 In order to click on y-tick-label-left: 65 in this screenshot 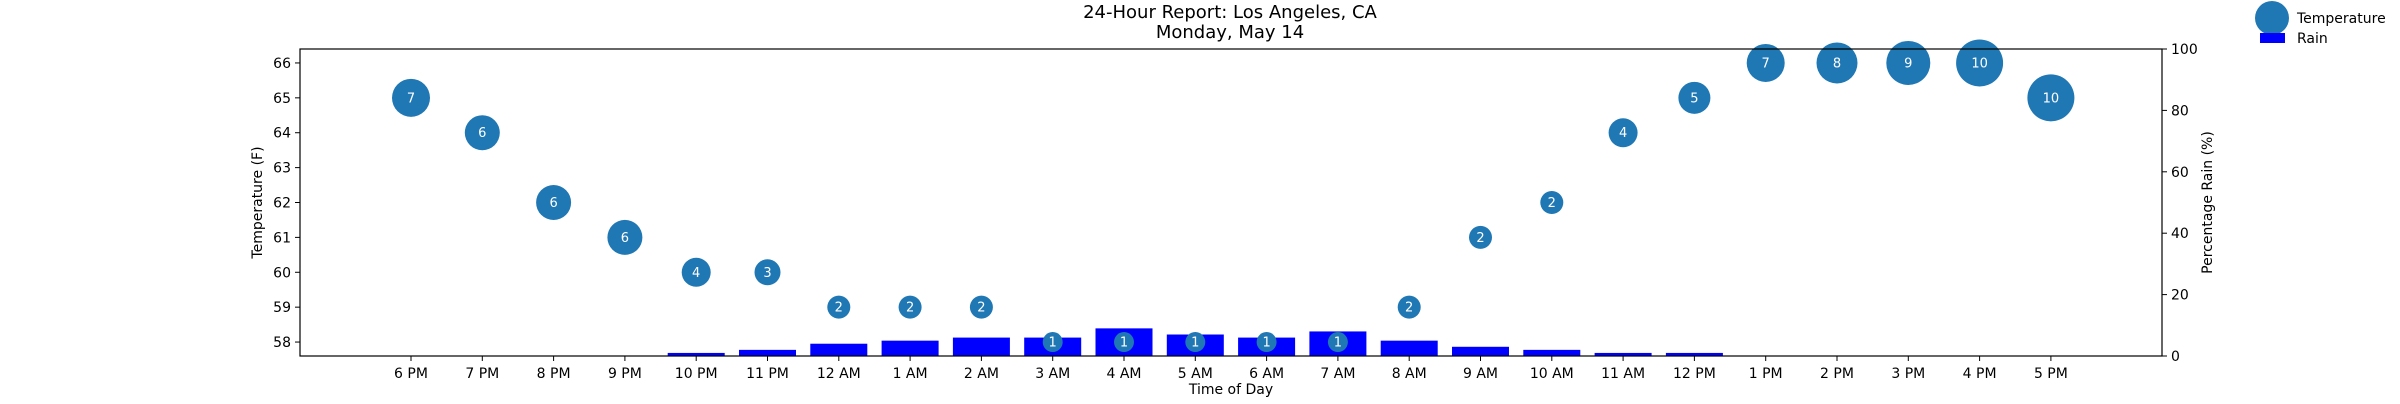, I will do `click(282, 99)`.